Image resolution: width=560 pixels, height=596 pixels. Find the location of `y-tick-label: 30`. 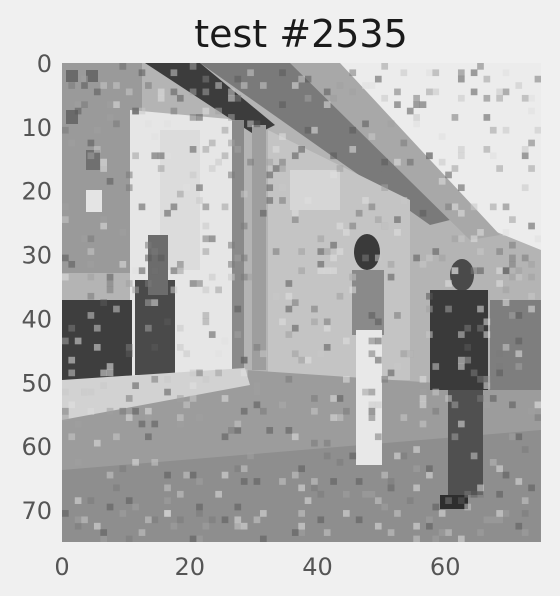

y-tick-label: 30 is located at coordinates (36, 256).